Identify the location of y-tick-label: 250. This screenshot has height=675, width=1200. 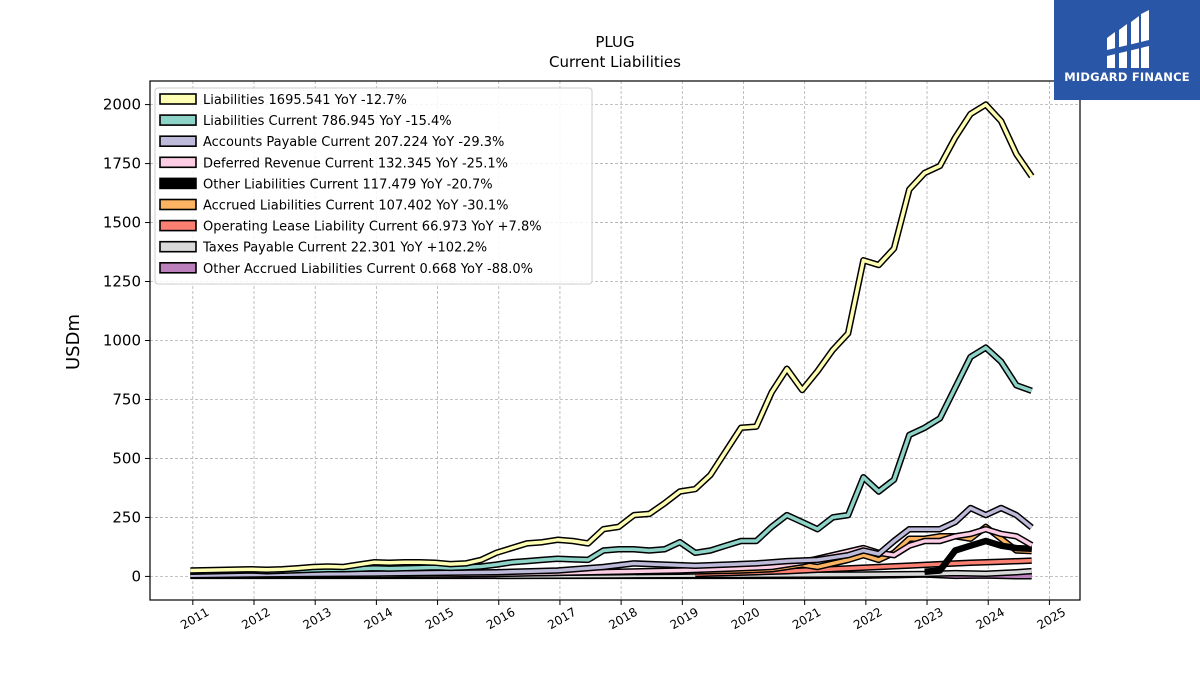
(126, 517).